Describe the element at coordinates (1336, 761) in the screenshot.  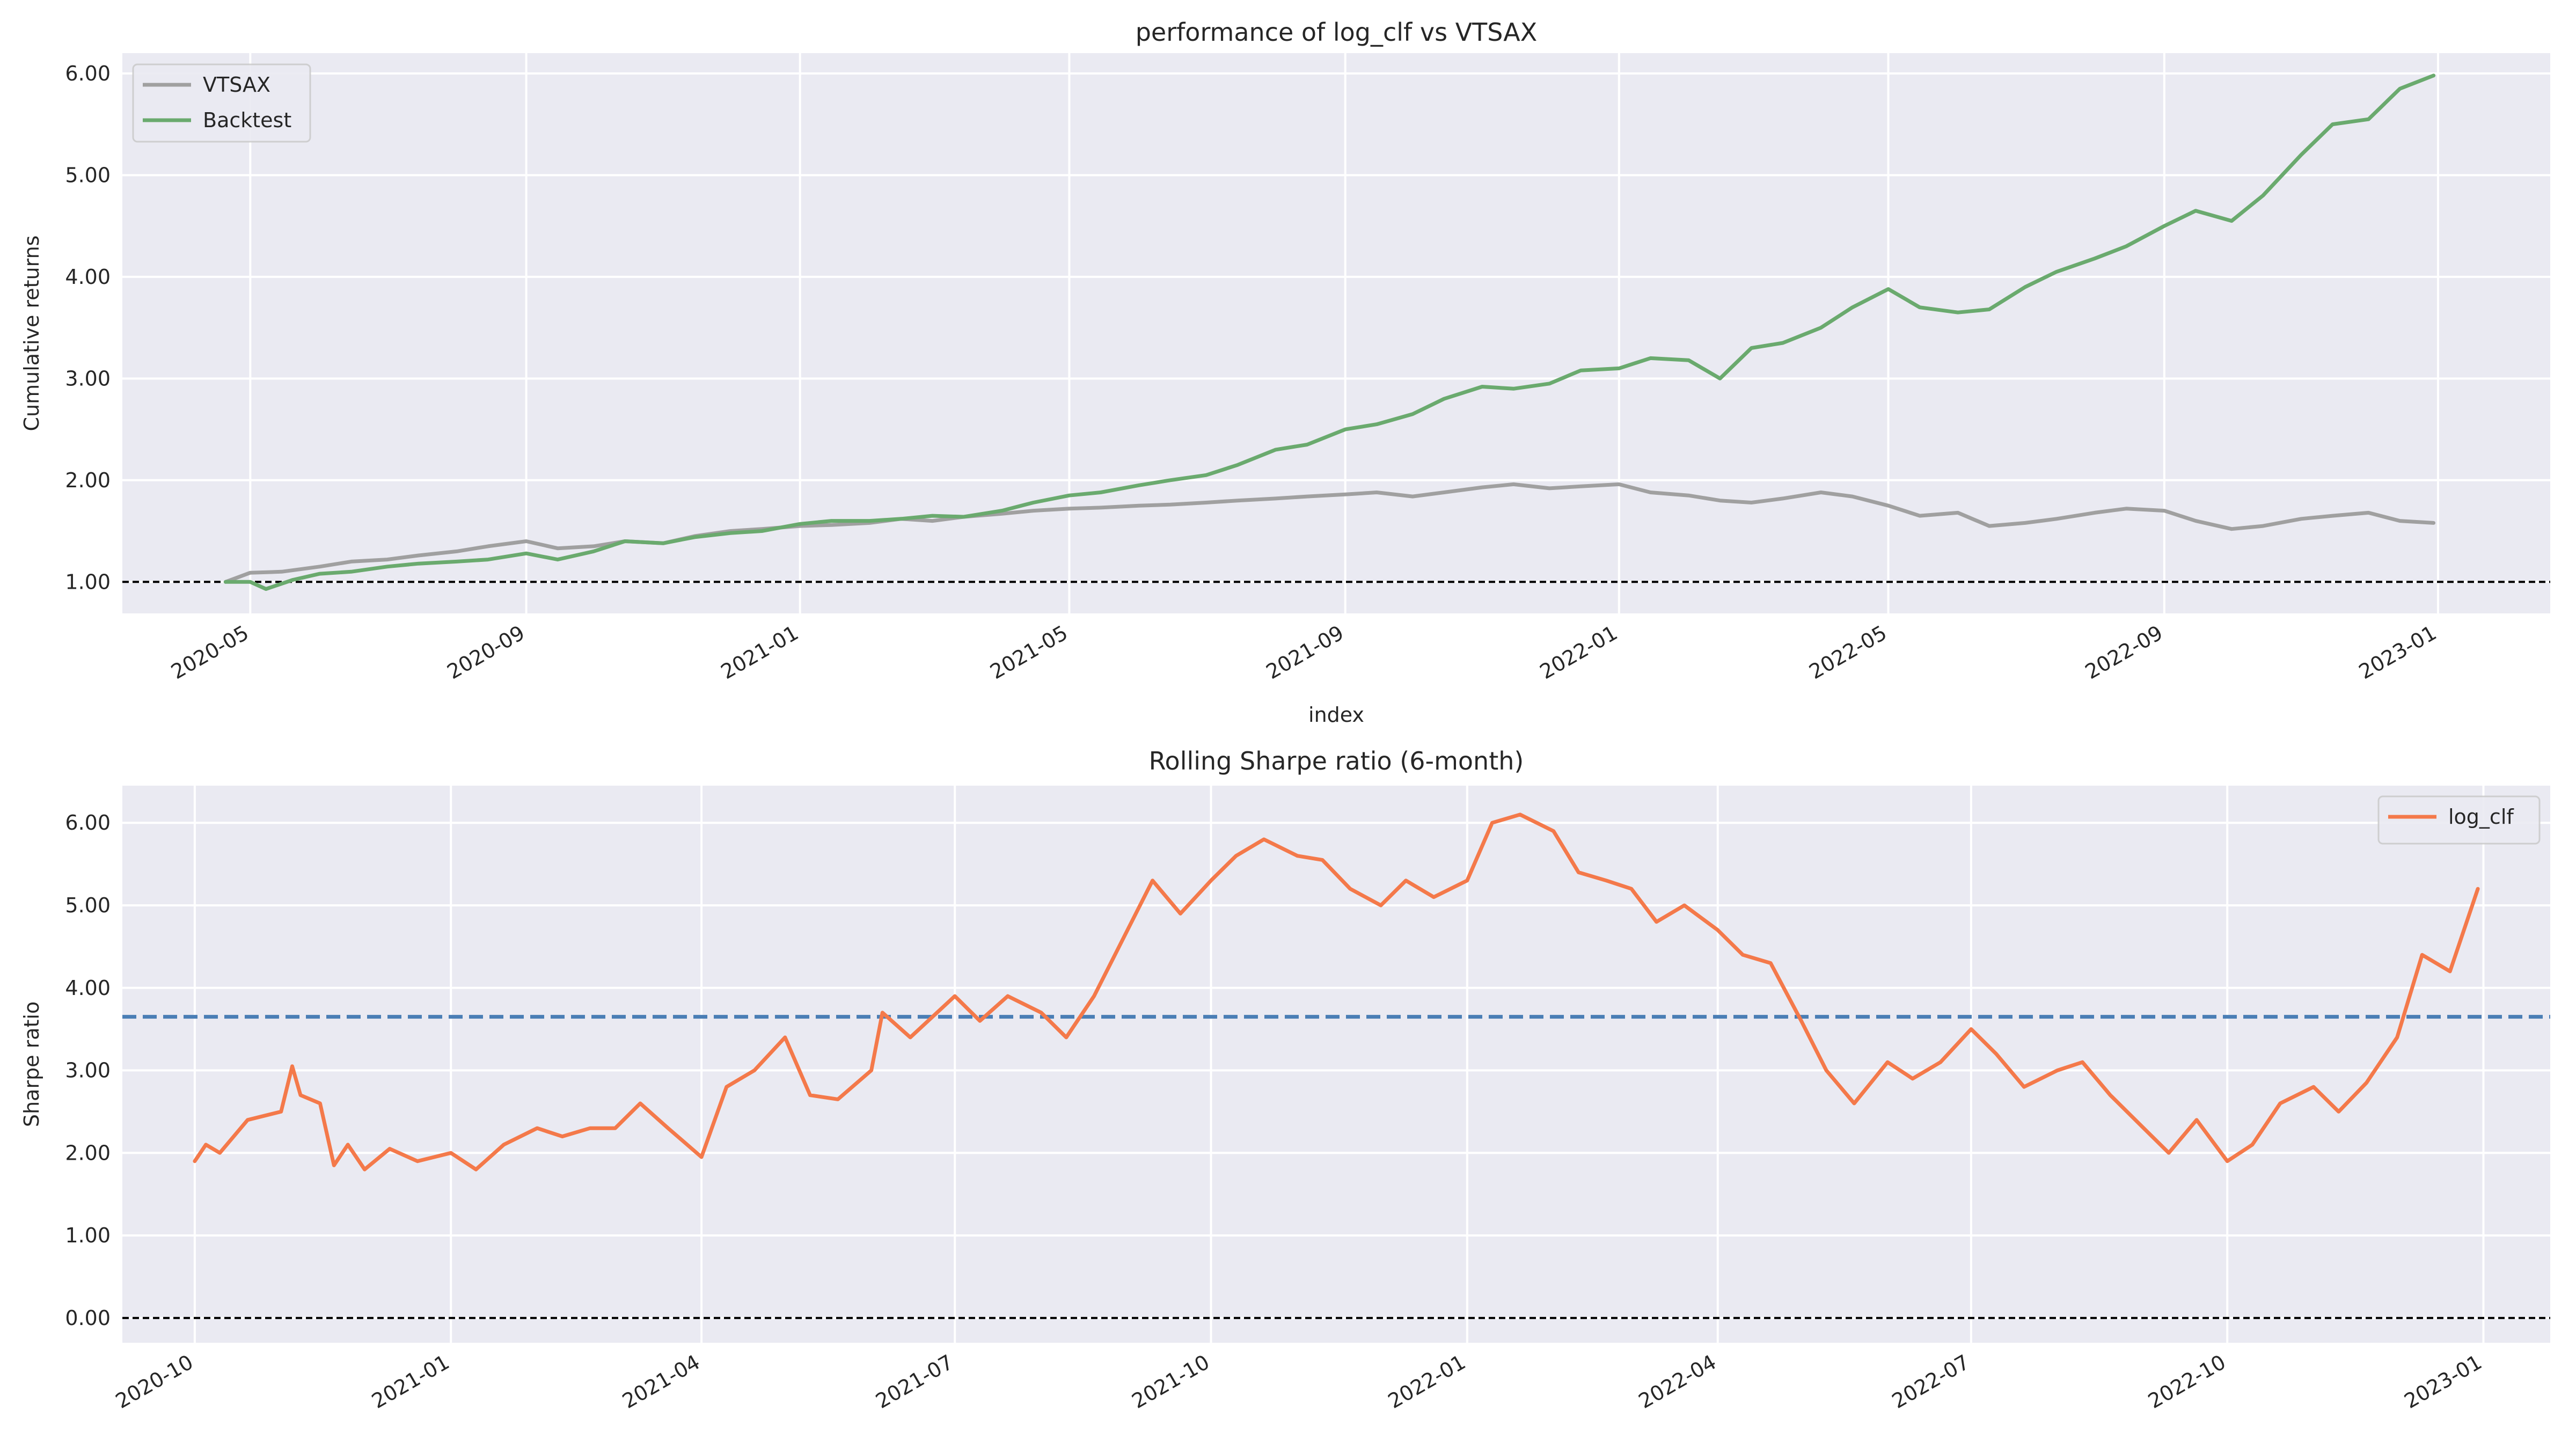
I see `sharpe-chart-title: Rolling Sharpe ratio (6-month)` at that location.